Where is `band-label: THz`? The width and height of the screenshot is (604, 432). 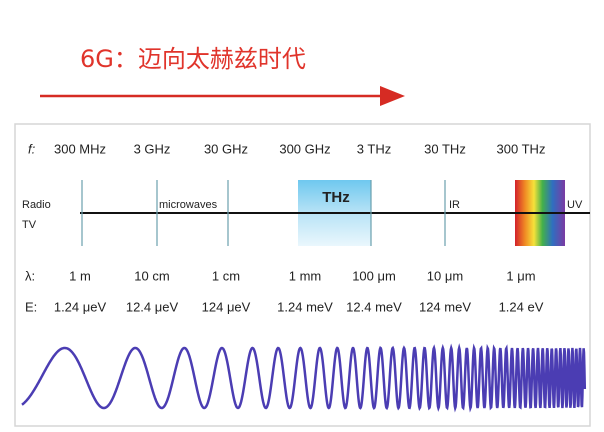
band-label: THz is located at coordinates (336, 197).